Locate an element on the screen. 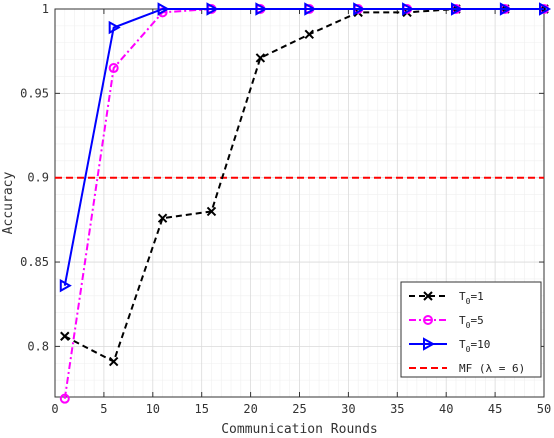 The width and height of the screenshot is (554, 438). x-tick-label: 50 is located at coordinates (544, 409).